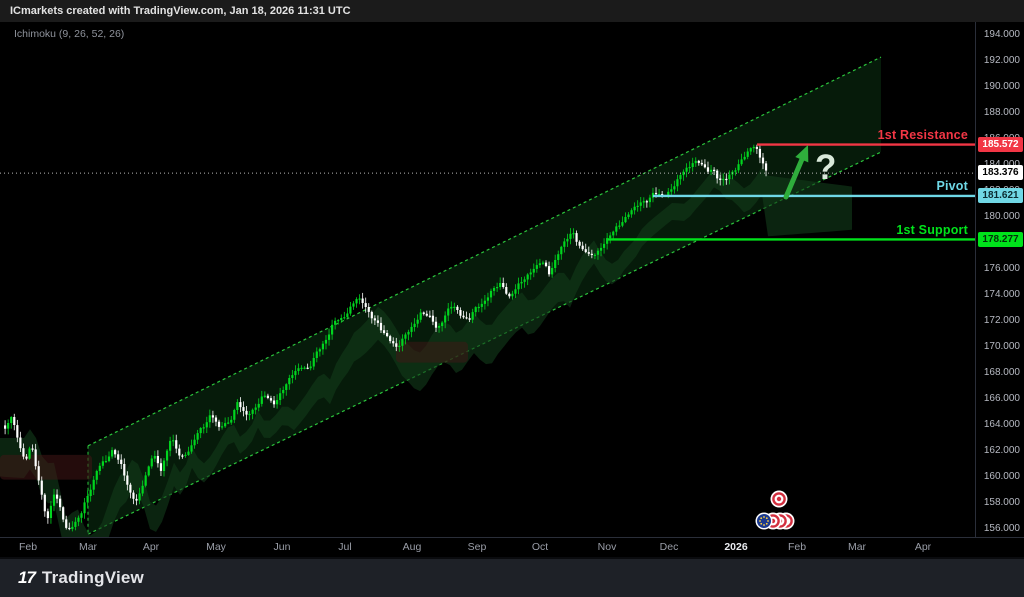 This screenshot has width=1024, height=597. Describe the element at coordinates (81, 578) in the screenshot. I see `tradingview-logo: 17 TradingView` at that location.